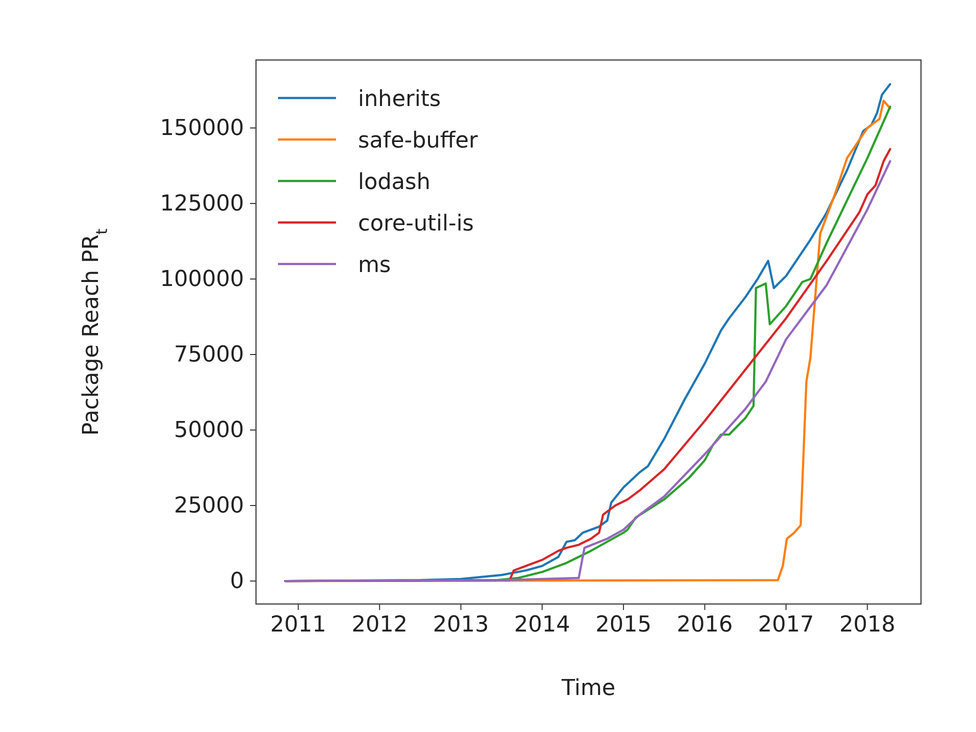  I want to click on legend-label: safe-buffer, so click(418, 141).